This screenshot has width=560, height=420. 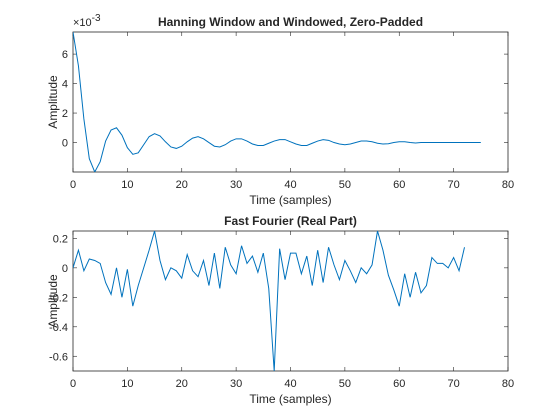 I want to click on y-tick-label: -0.6, so click(x=58, y=357).